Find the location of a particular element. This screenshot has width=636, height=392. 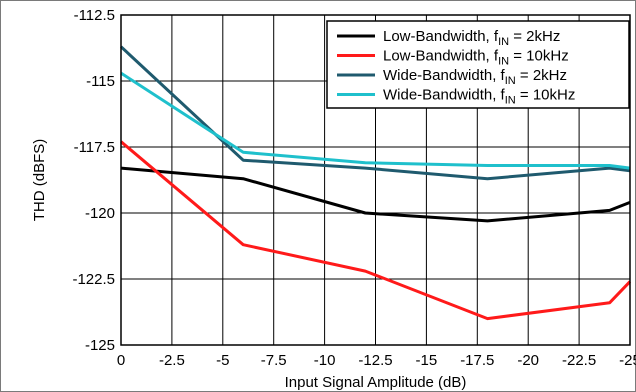

x-tick-label: -20 is located at coordinates (528, 360).